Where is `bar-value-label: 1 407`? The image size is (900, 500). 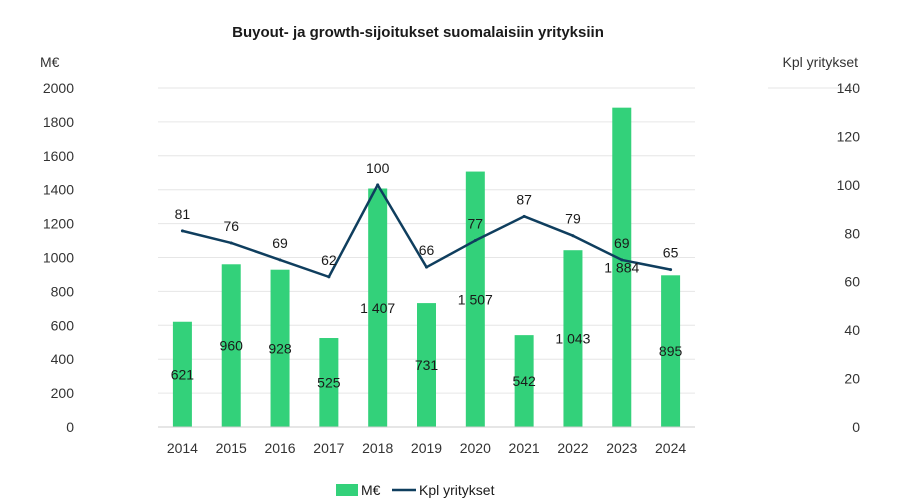 bar-value-label: 1 407 is located at coordinates (377, 308).